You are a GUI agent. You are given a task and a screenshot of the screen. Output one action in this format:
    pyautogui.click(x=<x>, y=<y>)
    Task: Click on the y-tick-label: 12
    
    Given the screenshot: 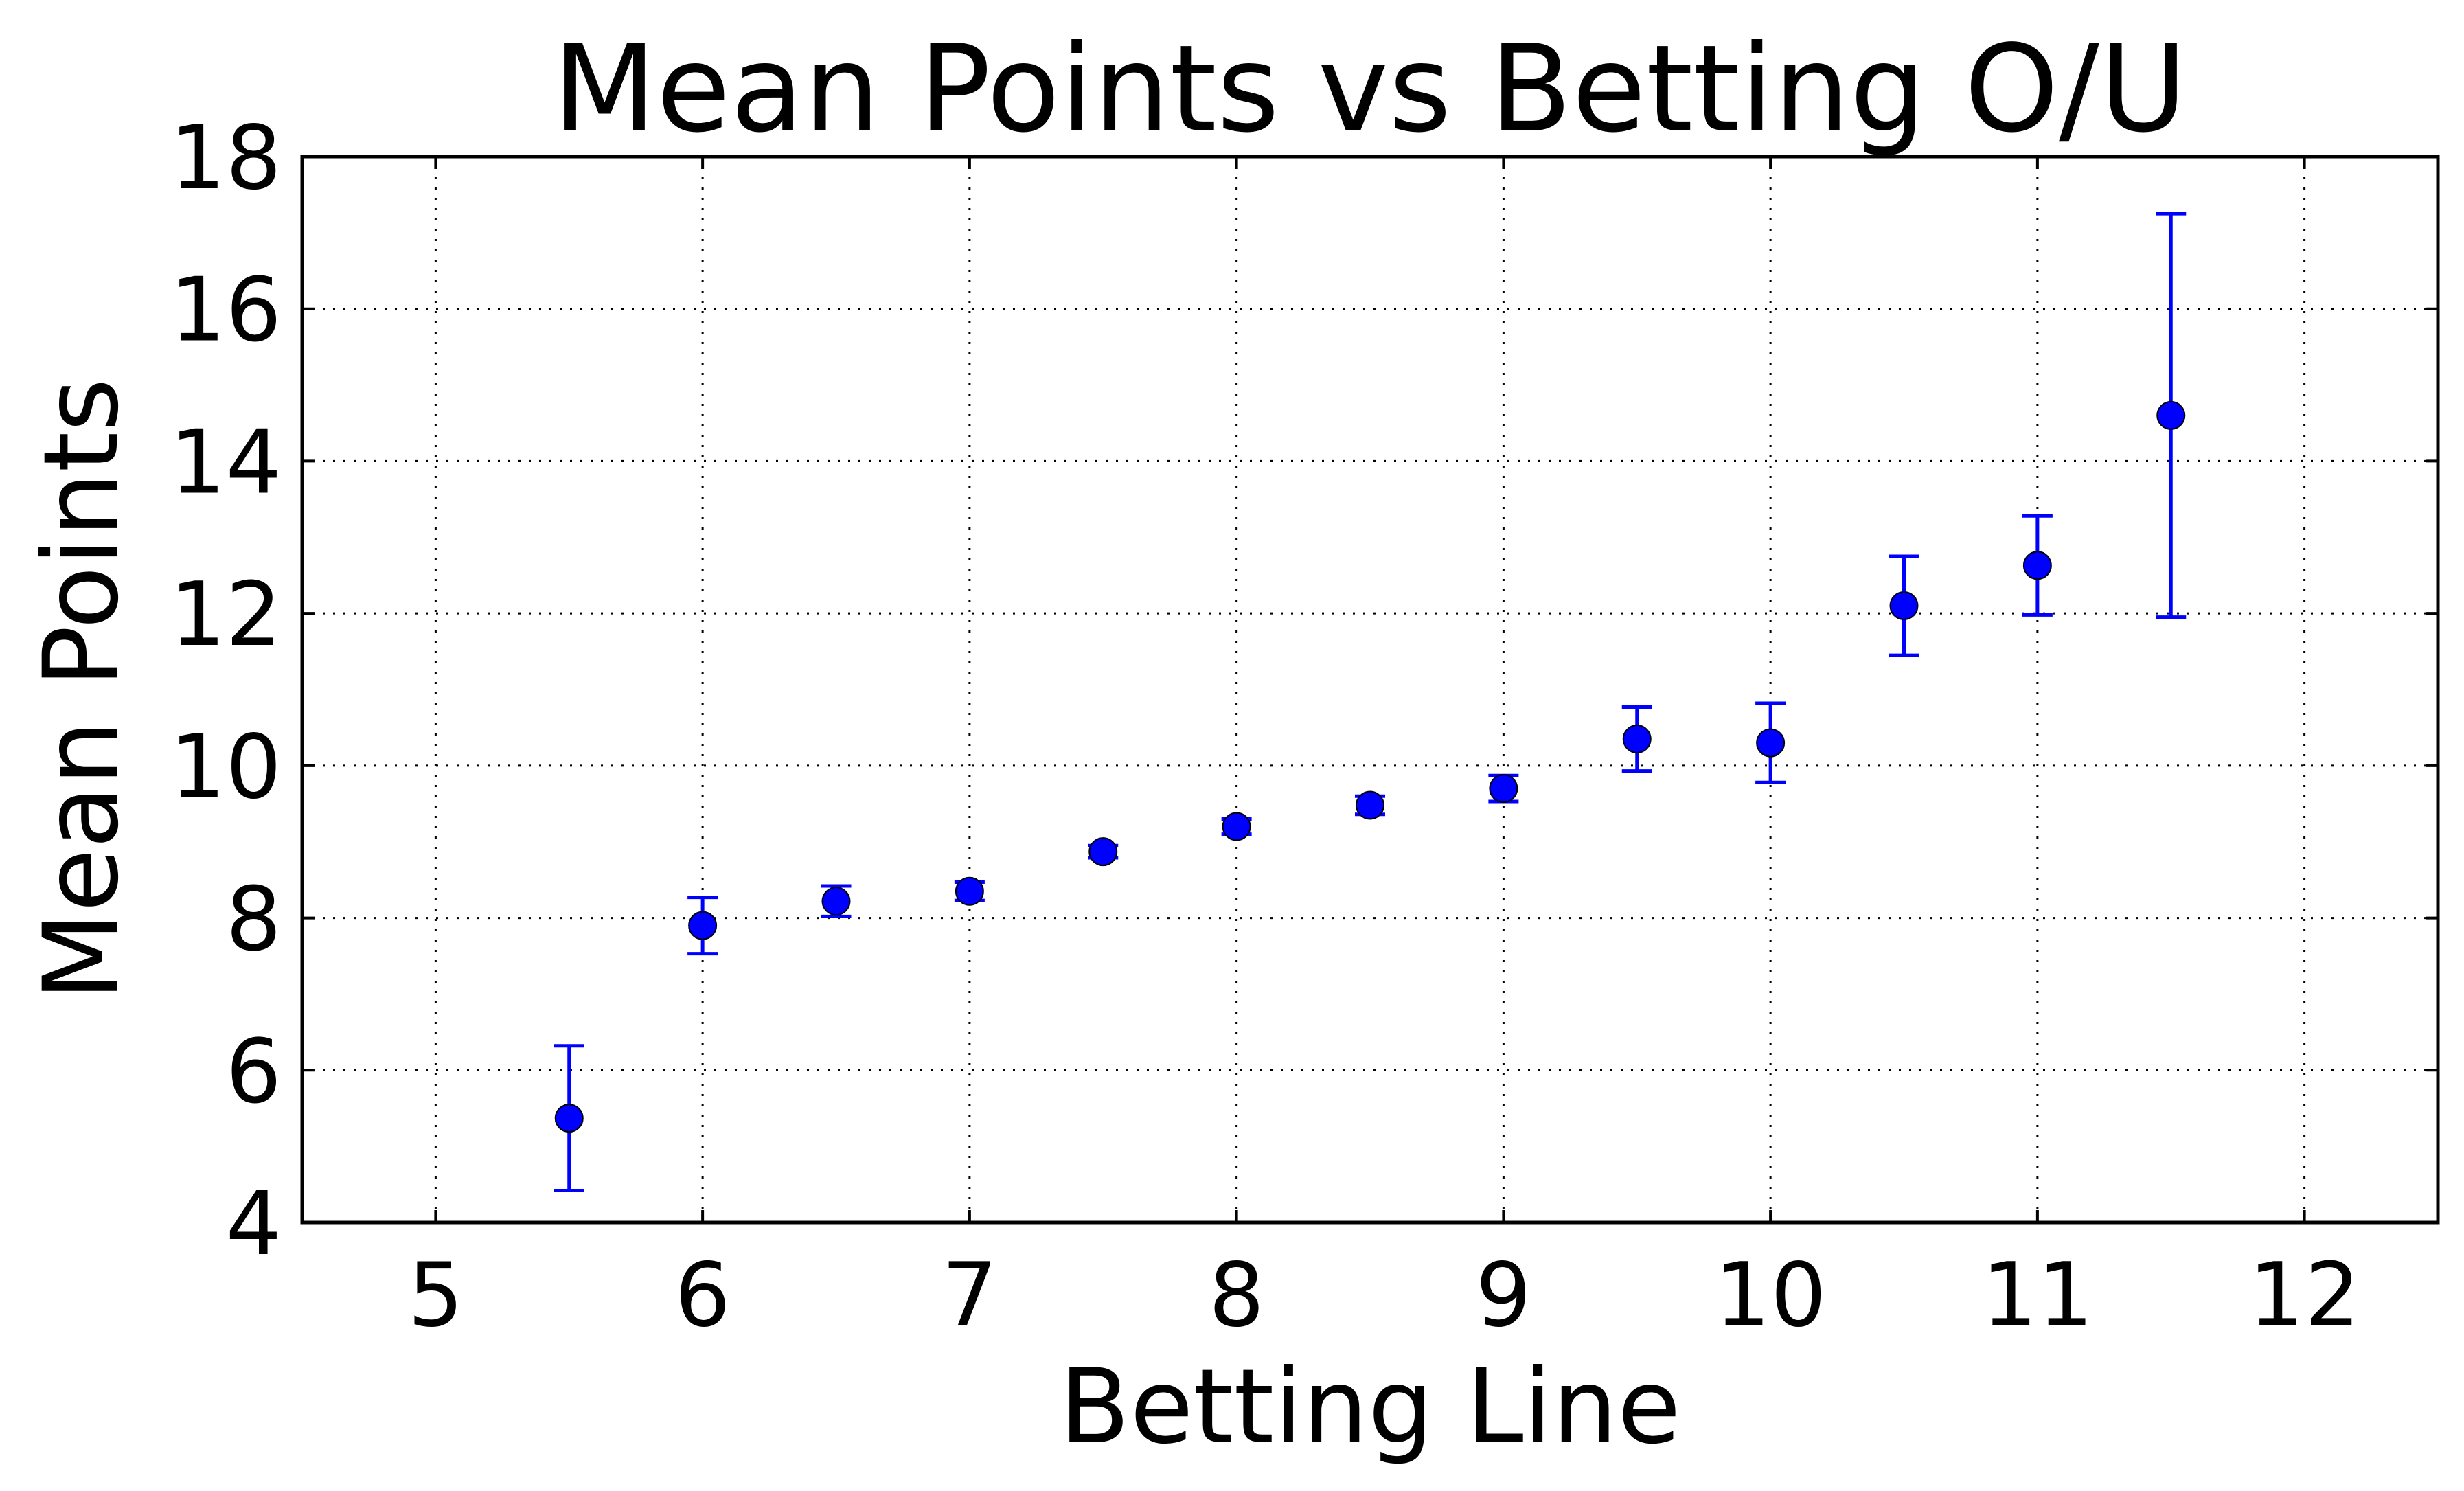 What is the action you would take?
    pyautogui.click(x=226, y=615)
    